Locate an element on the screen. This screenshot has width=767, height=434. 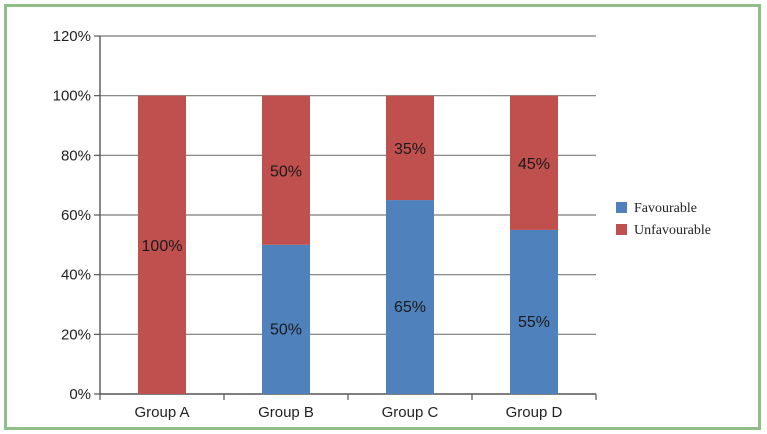
y-tick-label: 0% is located at coordinates (80, 394).